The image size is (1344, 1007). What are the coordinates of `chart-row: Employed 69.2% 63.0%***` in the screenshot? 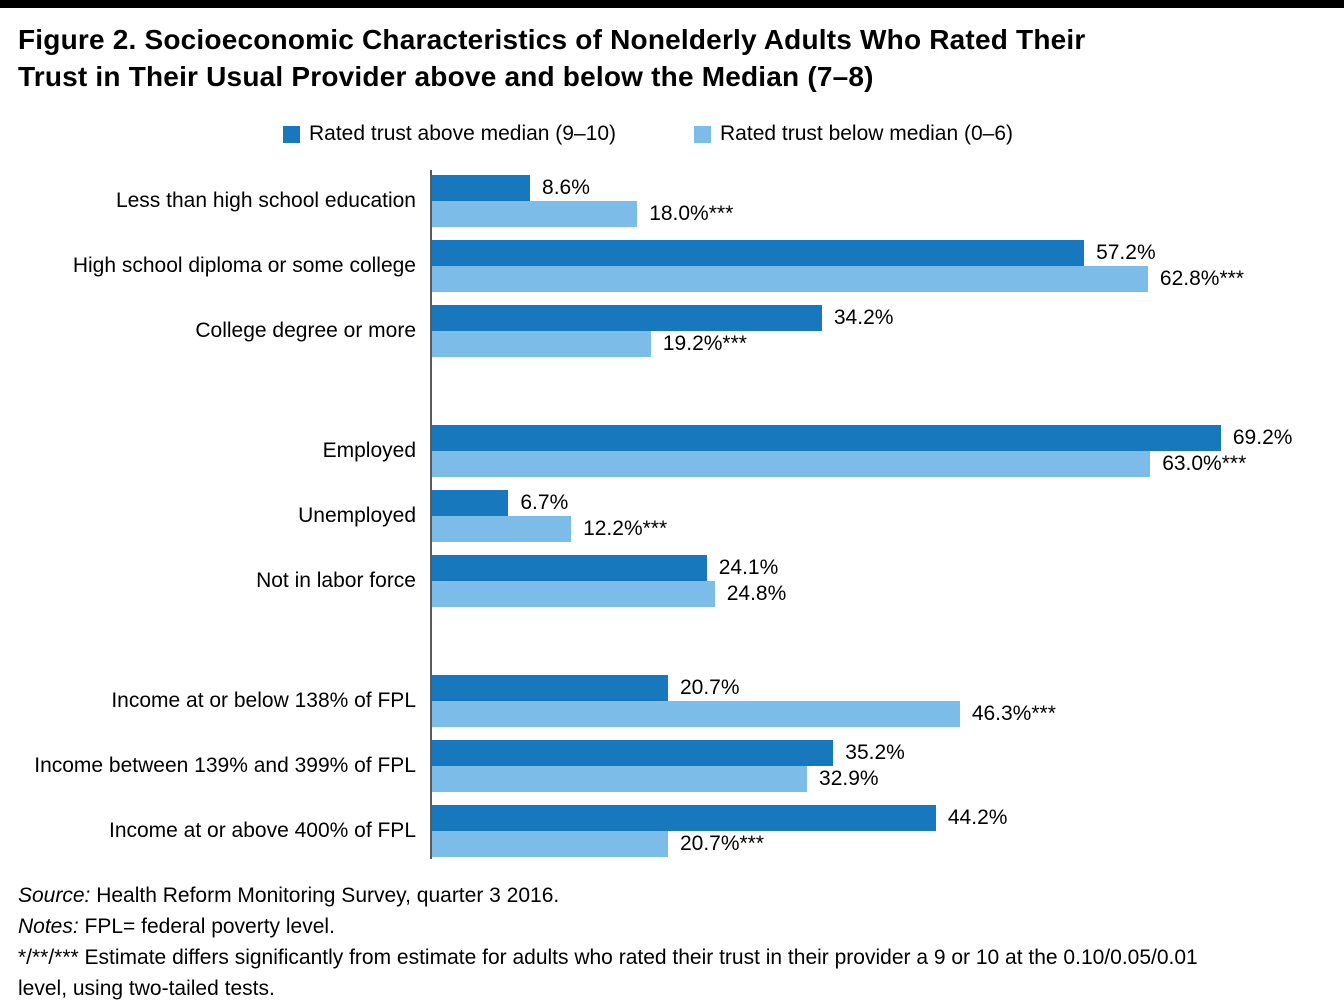 It's located at (672, 451).